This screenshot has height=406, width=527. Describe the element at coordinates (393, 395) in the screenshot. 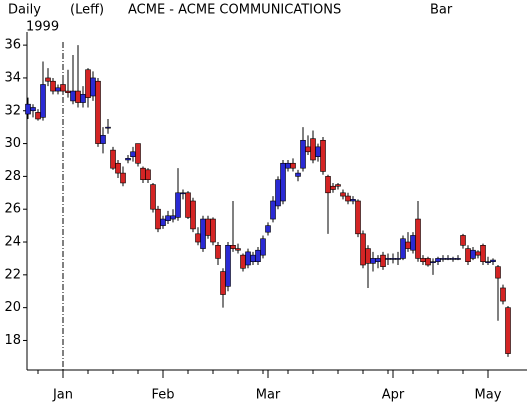

I see `x-tick-label: Apr` at that location.